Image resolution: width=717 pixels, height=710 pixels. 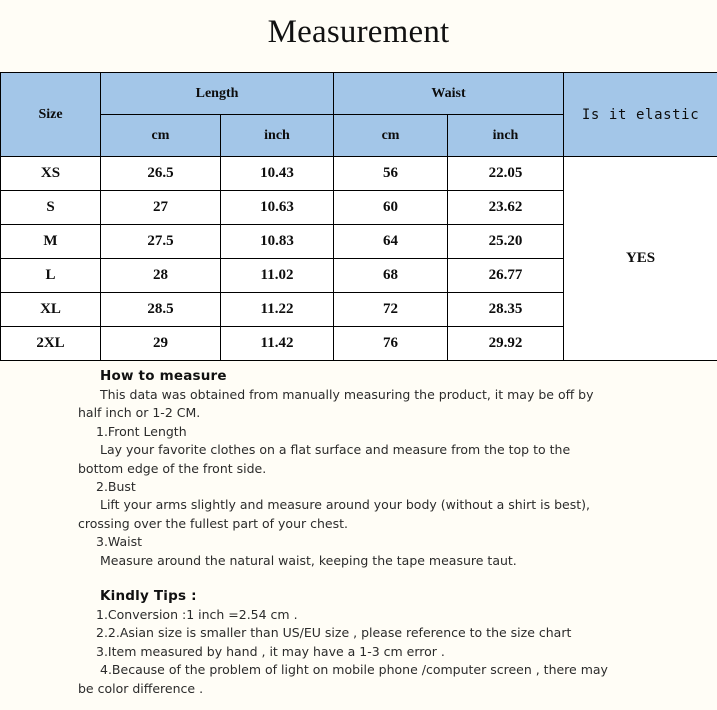 What do you see at coordinates (148, 596) in the screenshot?
I see `kindly-tips-heading: Kindly Tips :` at bounding box center [148, 596].